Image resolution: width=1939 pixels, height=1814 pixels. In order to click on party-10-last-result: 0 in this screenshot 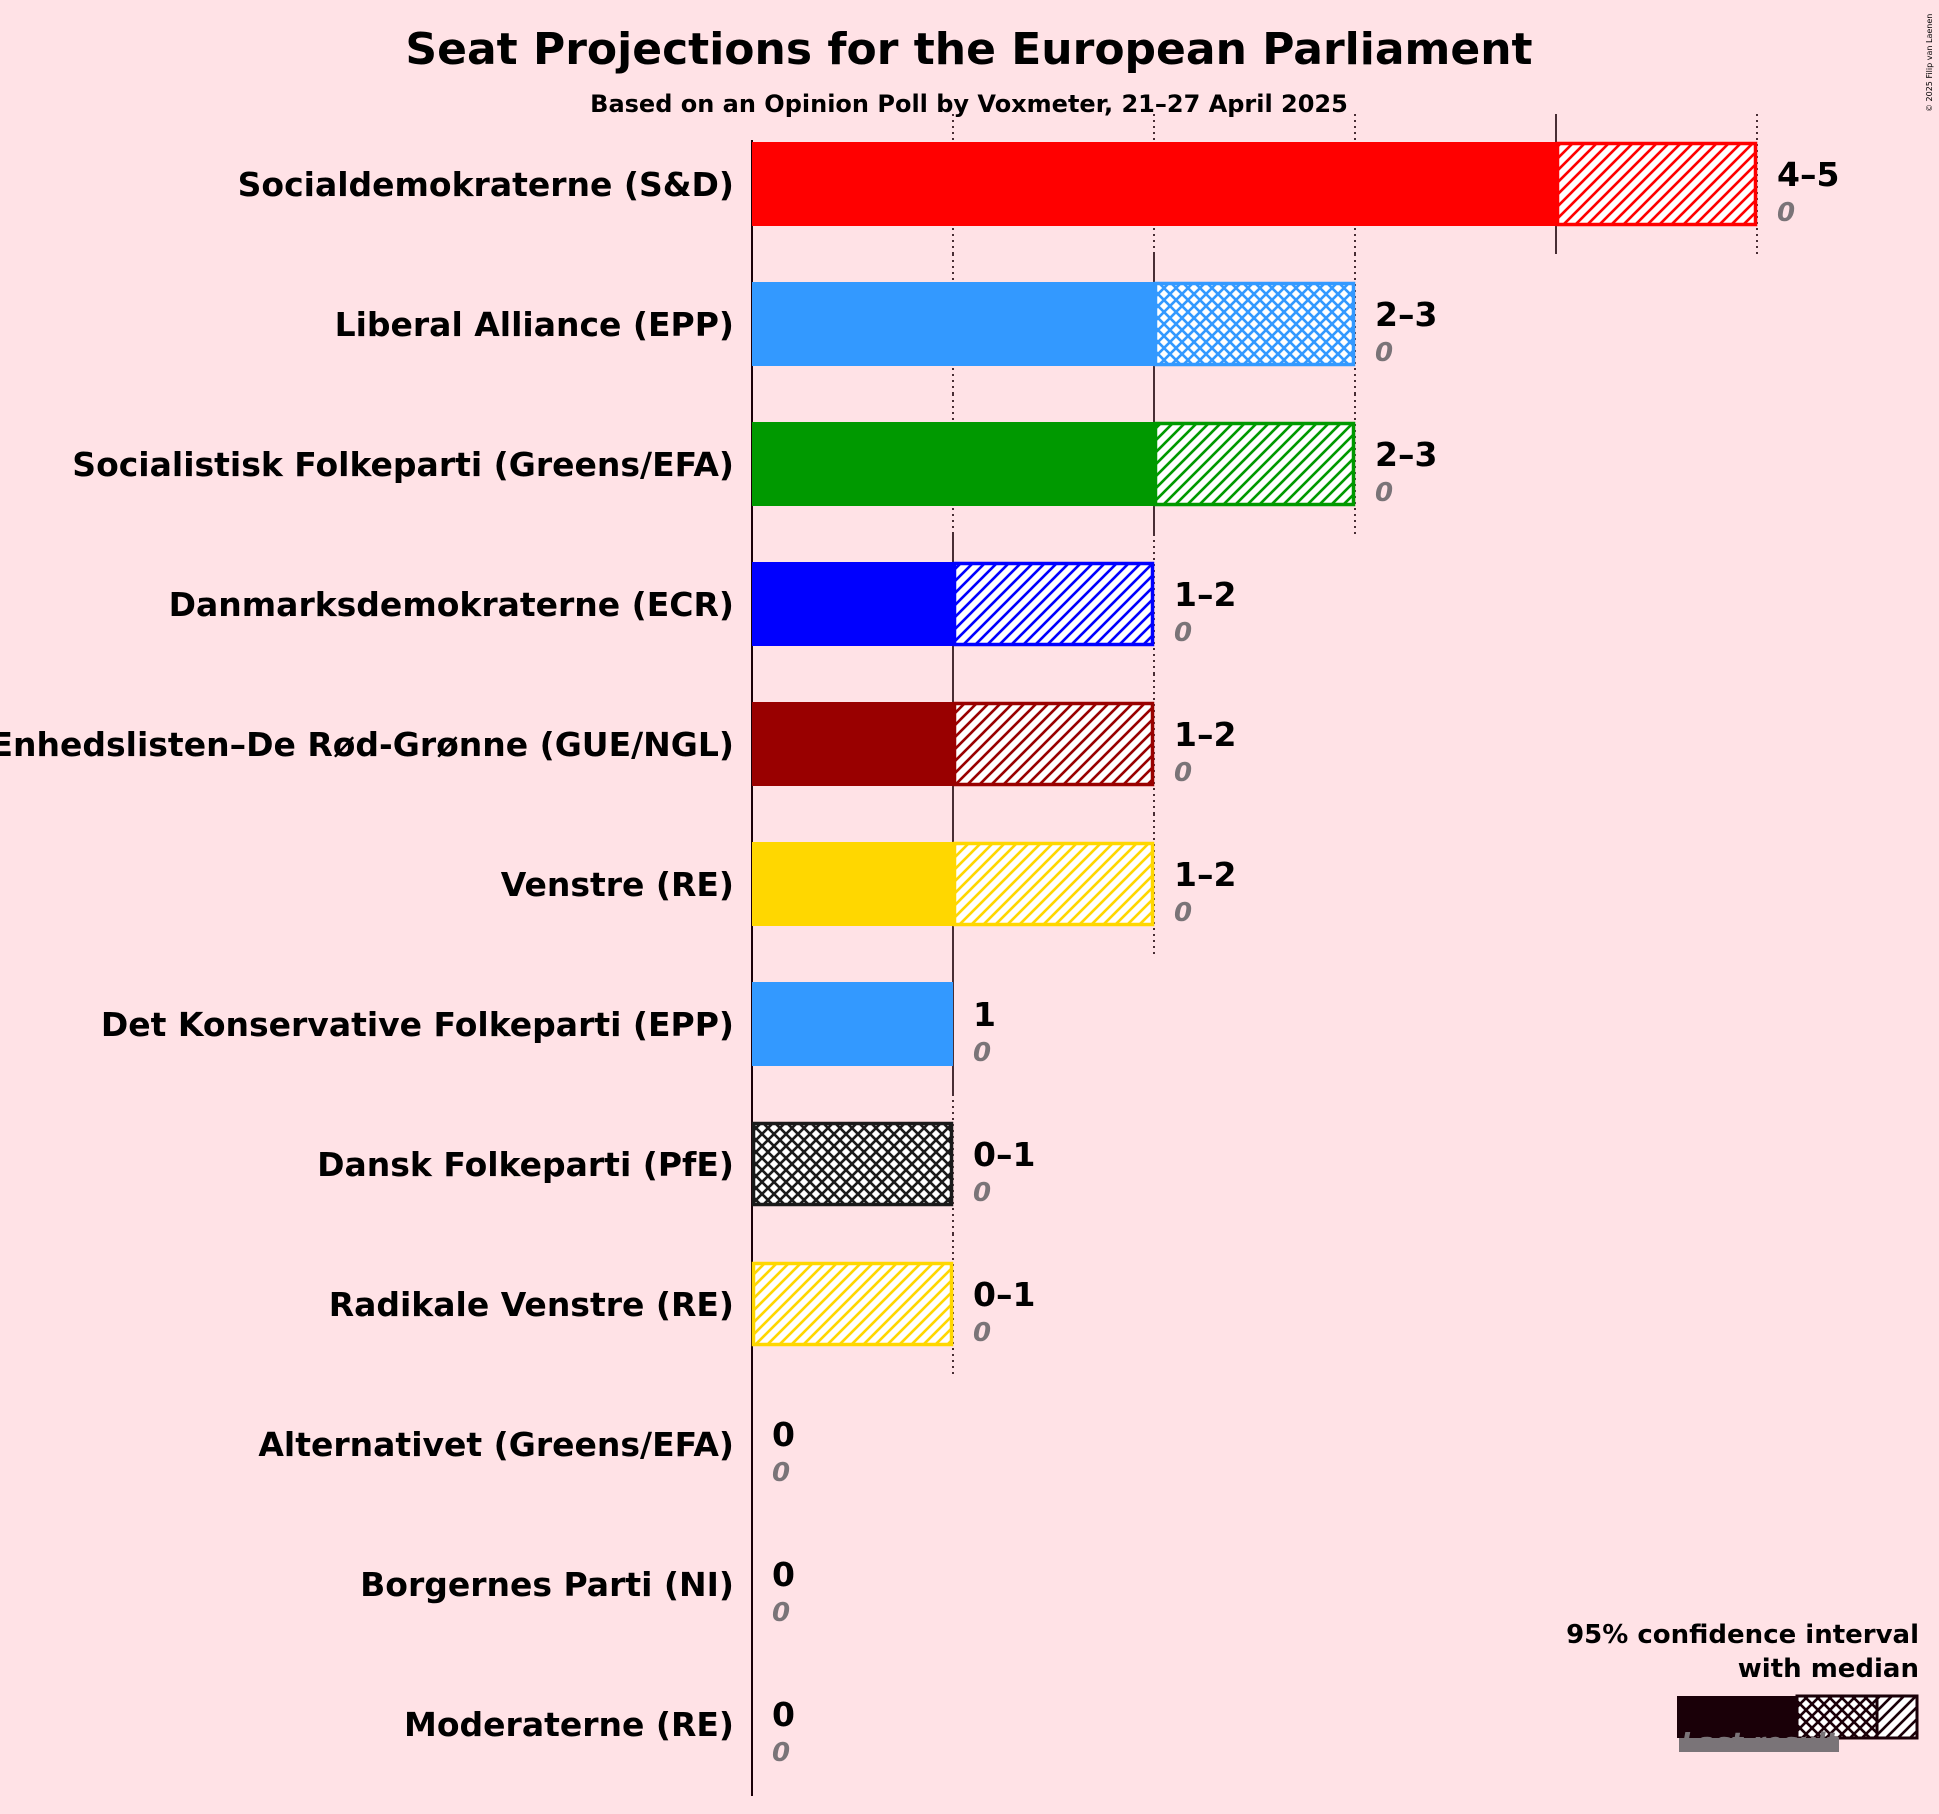, I will do `click(781, 1613)`.